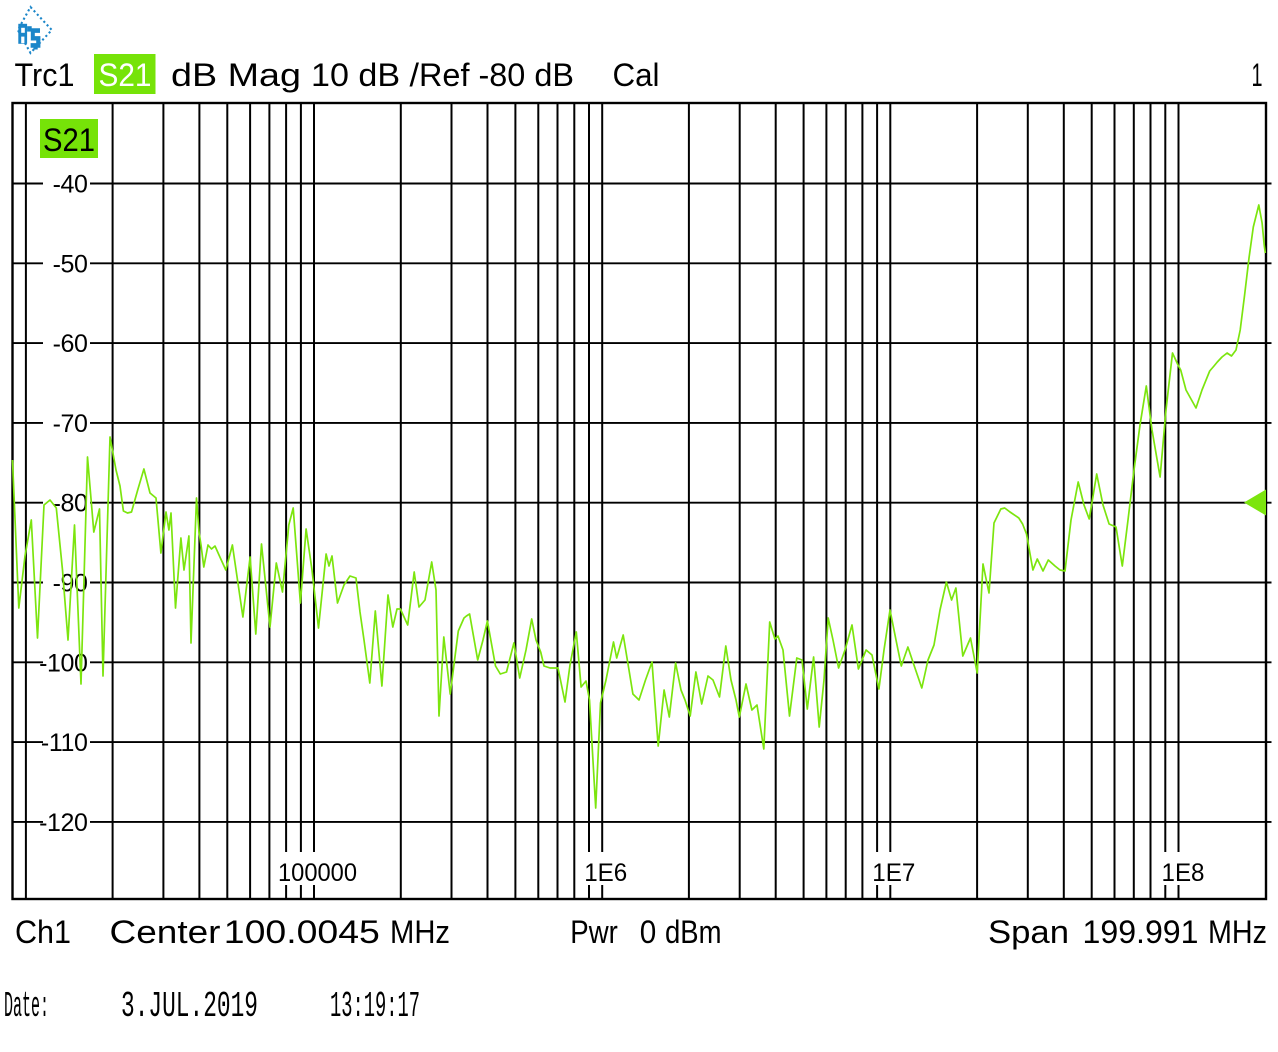 The height and width of the screenshot is (1052, 1278). I want to click on svg-text: 10 dB /, so click(365, 75).